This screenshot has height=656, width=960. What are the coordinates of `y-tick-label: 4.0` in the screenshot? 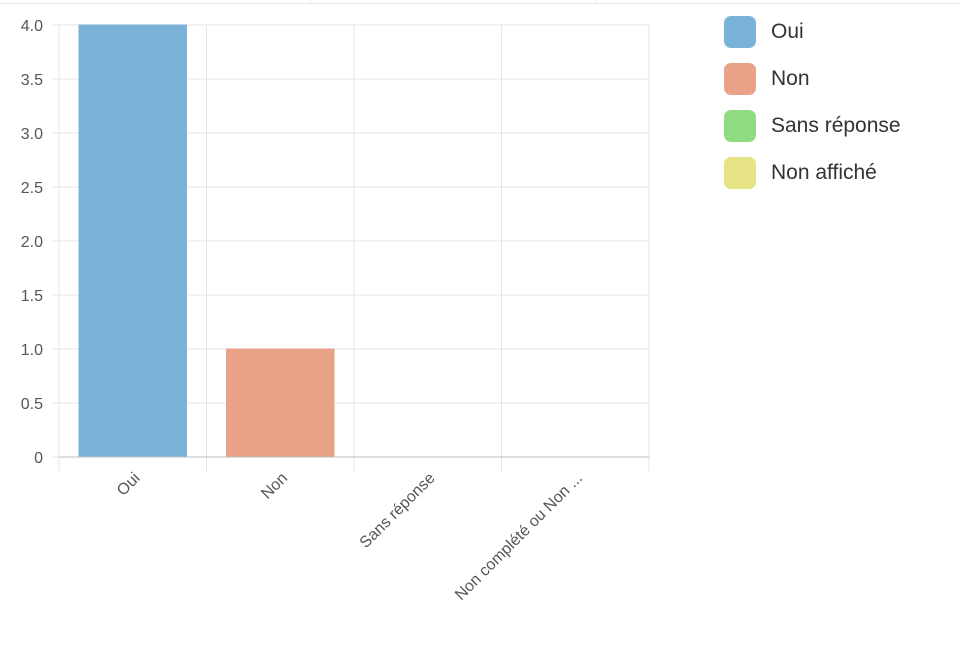 It's located at (32, 26).